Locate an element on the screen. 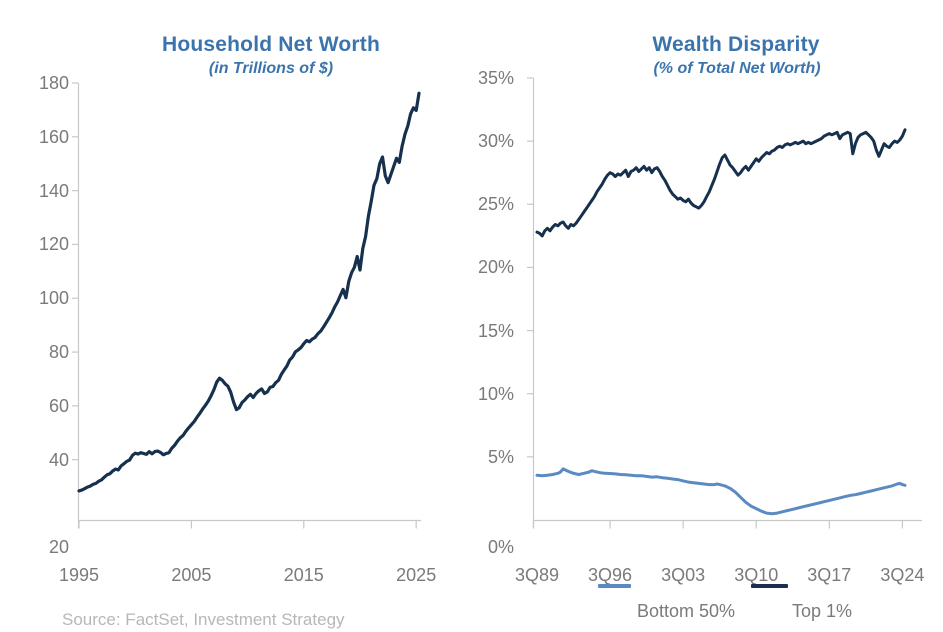 Image resolution: width=943 pixels, height=632 pixels. x-tick-label-2025: 2025 is located at coordinates (416, 575).